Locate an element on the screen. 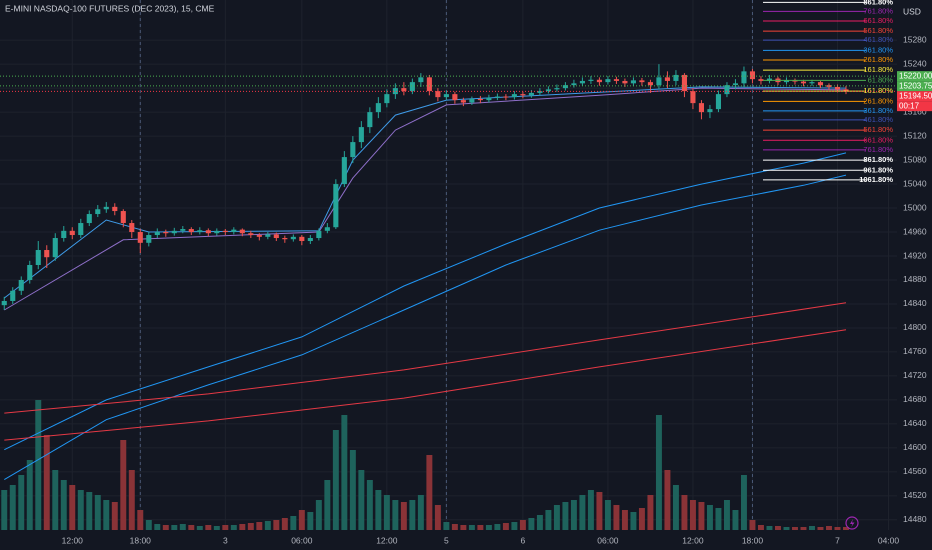 Image resolution: width=932 pixels, height=550 pixels. fib-label: 661.80% is located at coordinates (878, 139).